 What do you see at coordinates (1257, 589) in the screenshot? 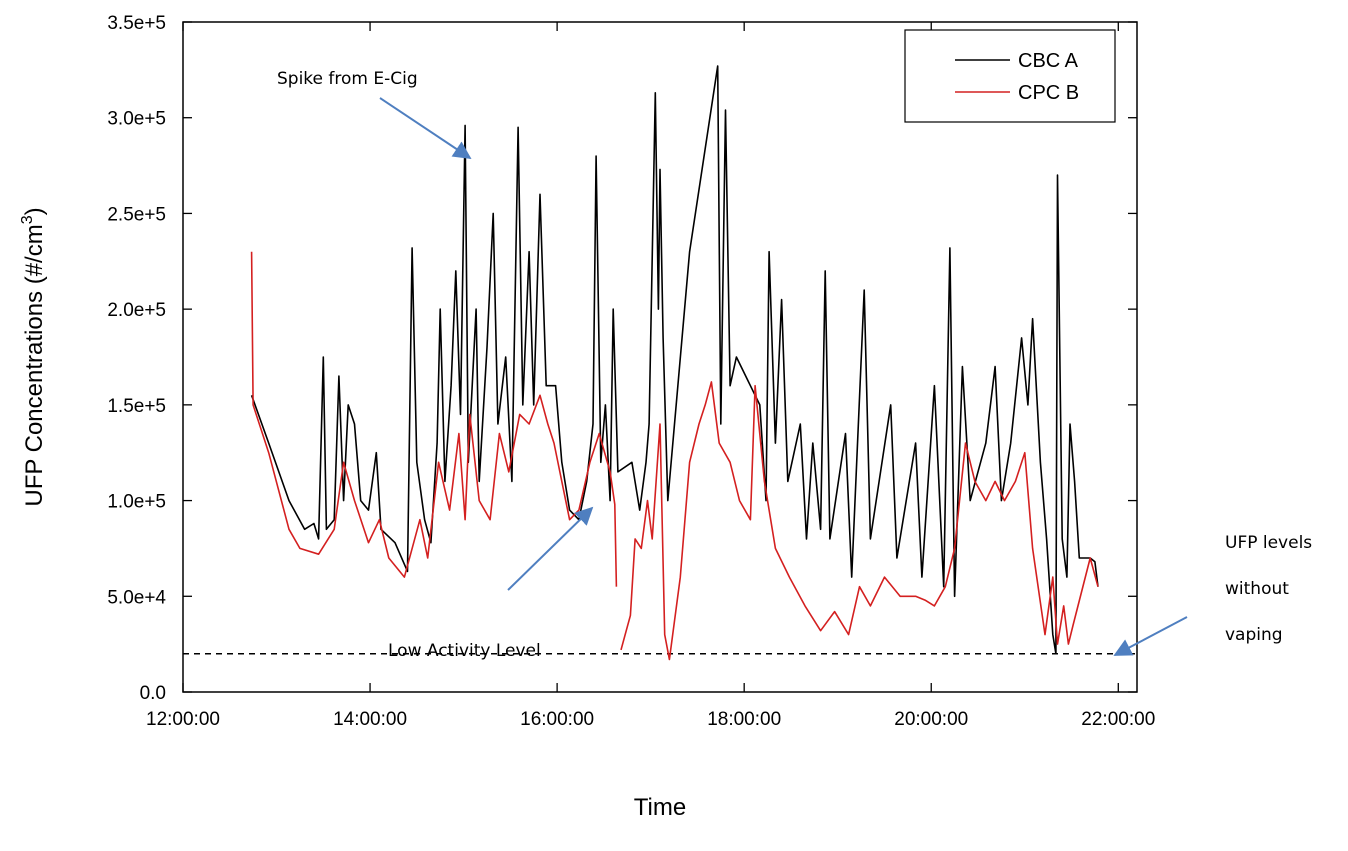
I see `annotation-baseline: without` at bounding box center [1257, 589].